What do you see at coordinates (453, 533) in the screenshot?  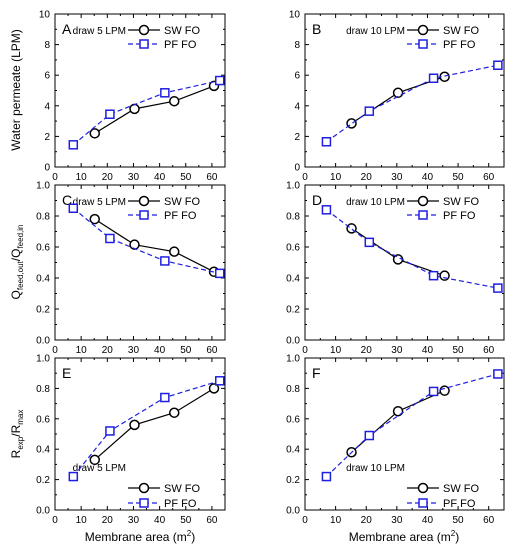 I see `x-axis-label-sup: 2` at bounding box center [453, 533].